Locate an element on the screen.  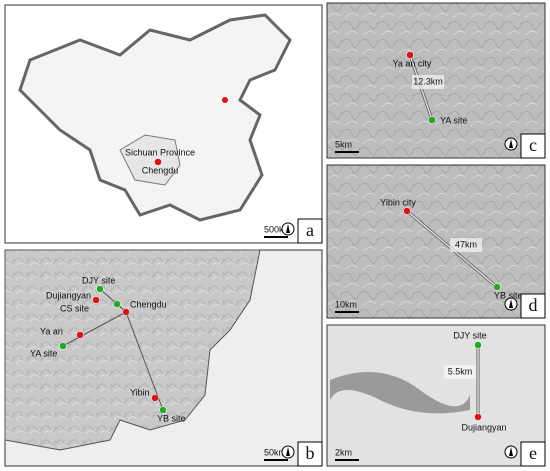
place-label: Yibin is located at coordinates (140, 392).